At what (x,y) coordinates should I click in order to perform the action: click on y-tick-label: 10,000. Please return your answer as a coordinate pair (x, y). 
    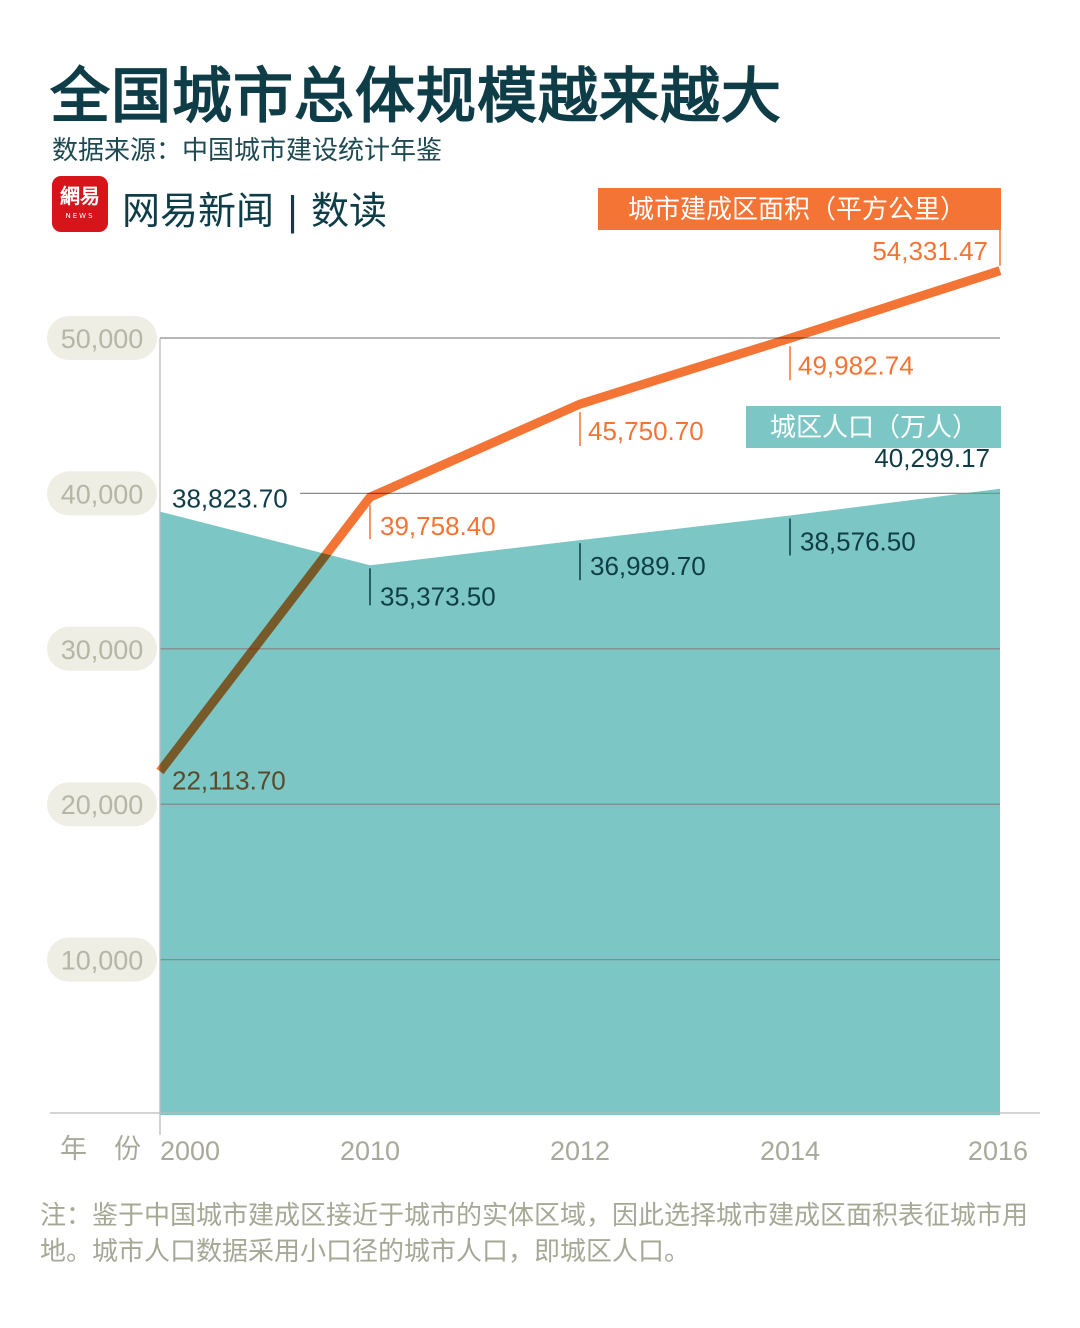
    Looking at the image, I should click on (102, 961).